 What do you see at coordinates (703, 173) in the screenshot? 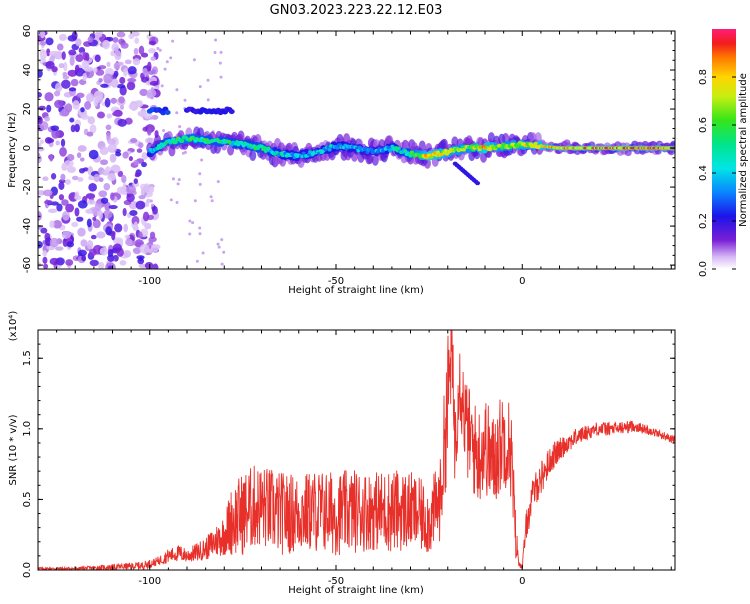
I see `colorbar-tick-label: 0.4` at bounding box center [703, 173].